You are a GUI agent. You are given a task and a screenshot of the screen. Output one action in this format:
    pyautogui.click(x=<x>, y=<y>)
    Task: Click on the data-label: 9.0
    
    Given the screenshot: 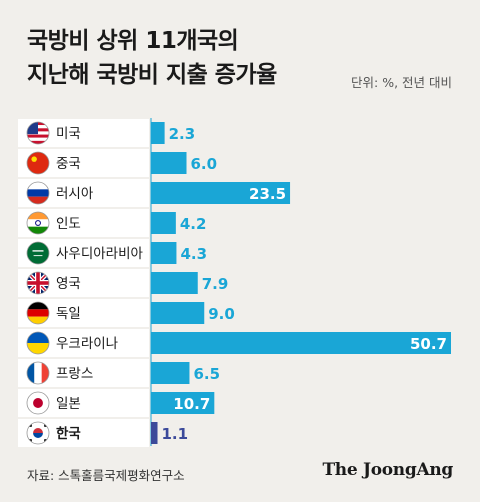 What is the action you would take?
    pyautogui.click(x=221, y=314)
    